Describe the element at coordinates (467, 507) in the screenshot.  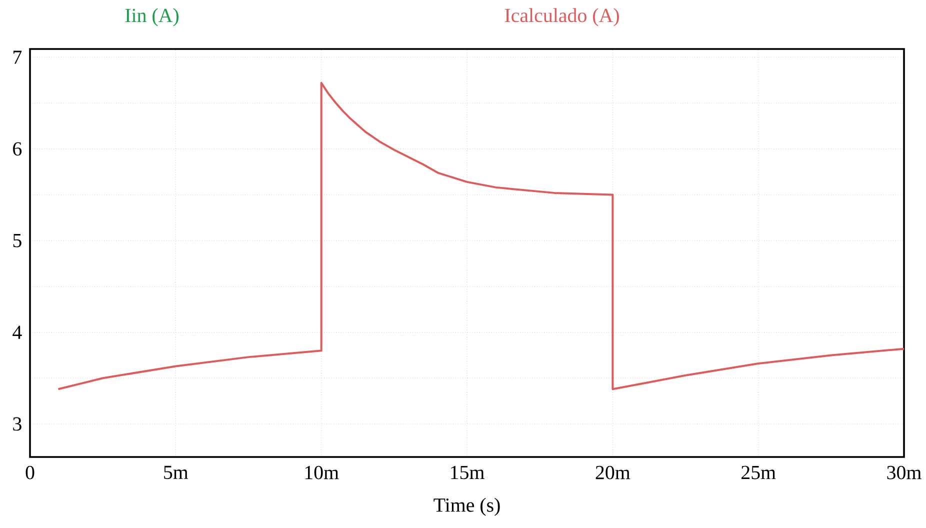
I see `x-axis-title: Time (s)` at that location.